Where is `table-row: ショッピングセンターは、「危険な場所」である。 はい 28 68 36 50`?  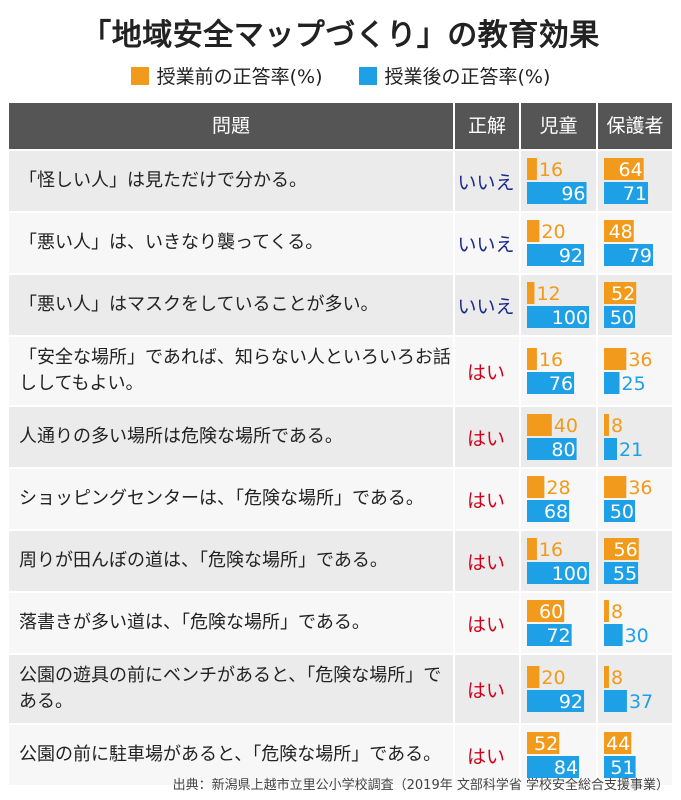
table-row: ショッピングセンターは、「危険な場所」である。 はい 28 68 36 50 is located at coordinates (340, 498).